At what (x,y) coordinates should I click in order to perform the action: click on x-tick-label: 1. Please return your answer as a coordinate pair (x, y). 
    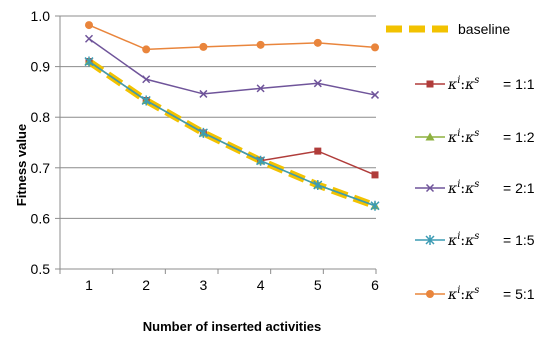
    Looking at the image, I should click on (89, 285).